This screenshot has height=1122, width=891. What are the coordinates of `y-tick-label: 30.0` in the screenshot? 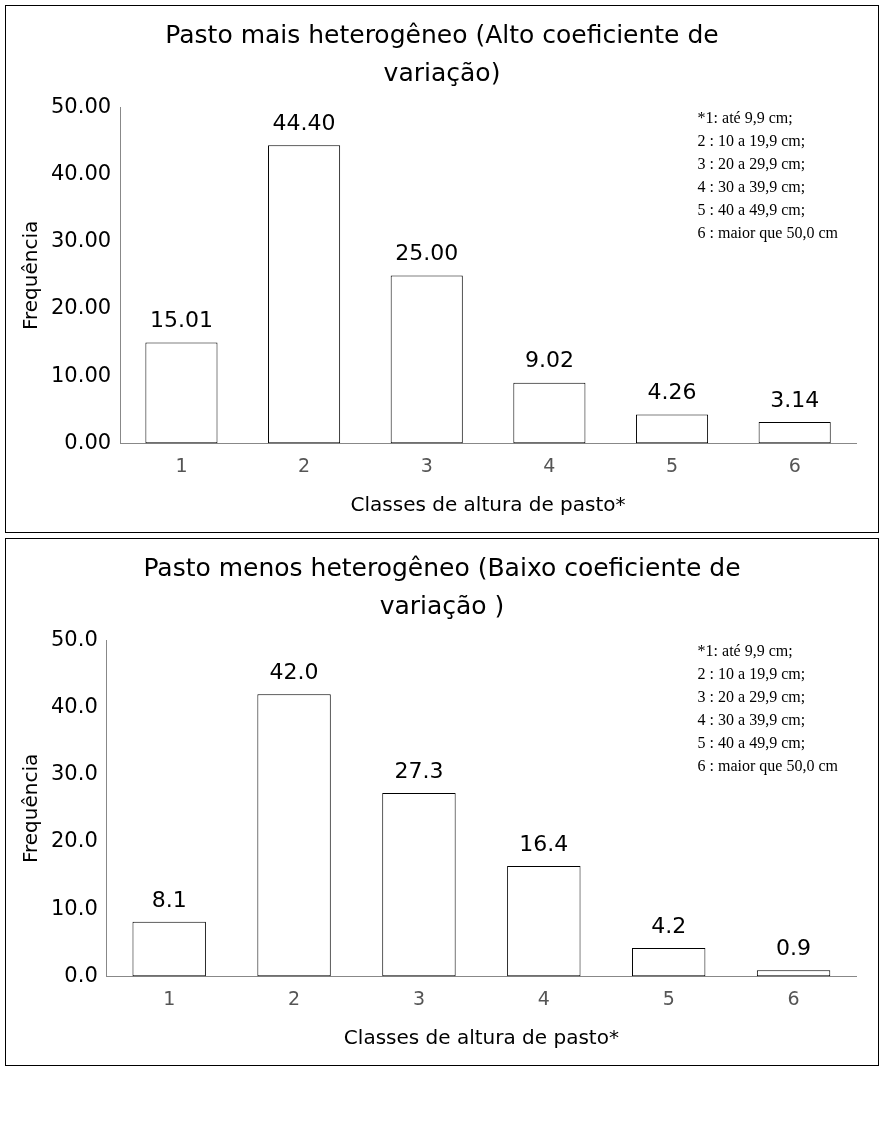 It's located at (74, 773).